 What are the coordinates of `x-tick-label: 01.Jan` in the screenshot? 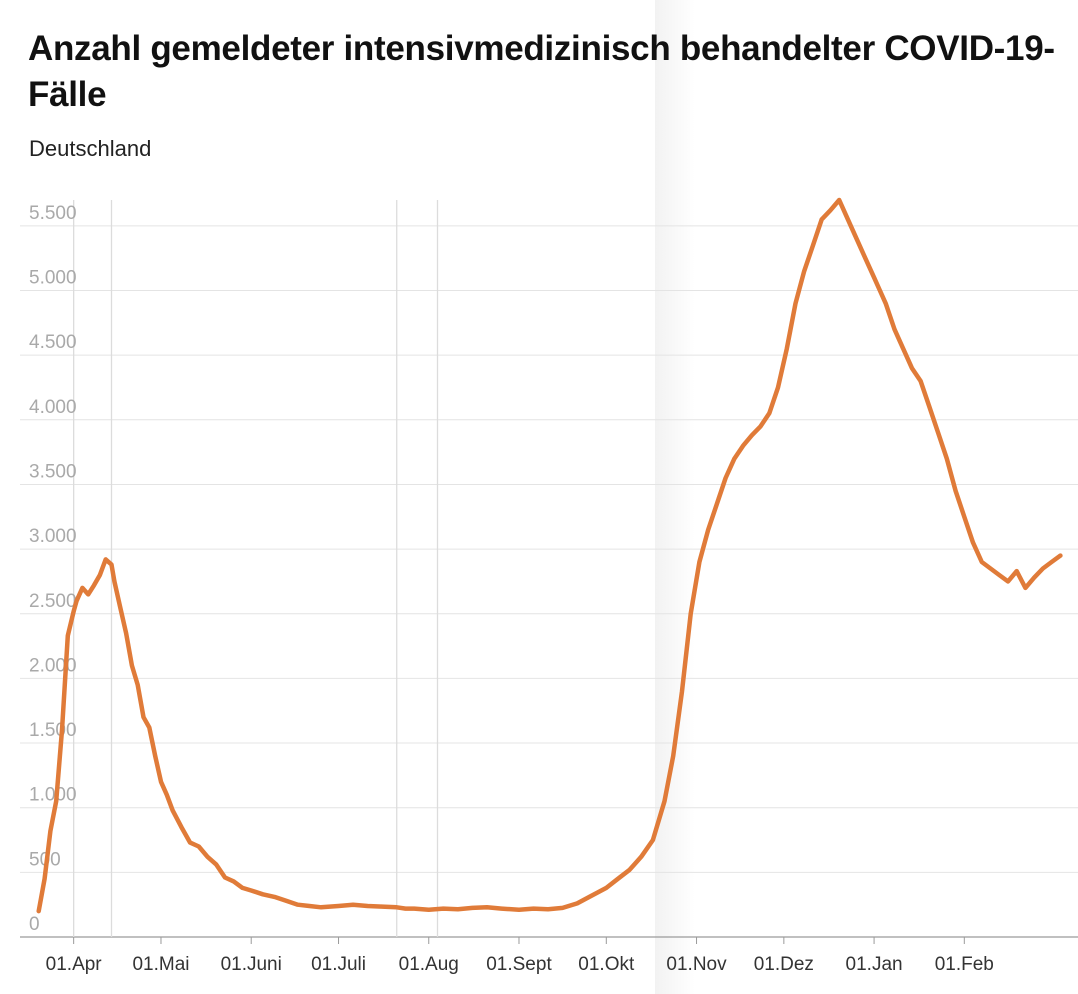 It's located at (874, 964).